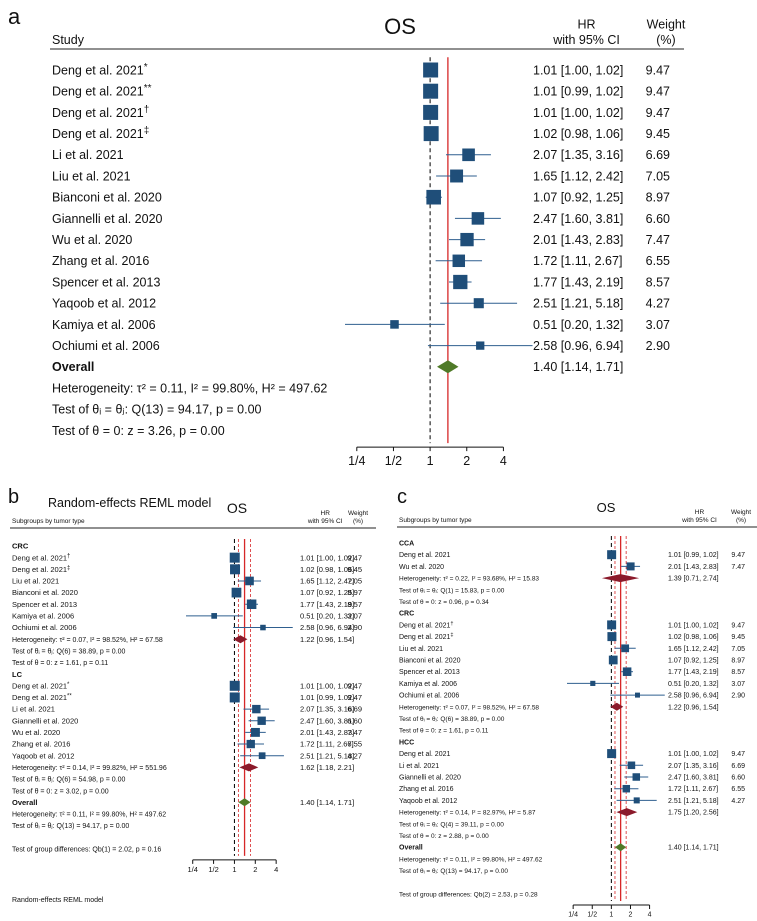 The height and width of the screenshot is (921, 757). What do you see at coordinates (36, 732) in the screenshot?
I see `study-label: Wu et al. 2020` at bounding box center [36, 732].